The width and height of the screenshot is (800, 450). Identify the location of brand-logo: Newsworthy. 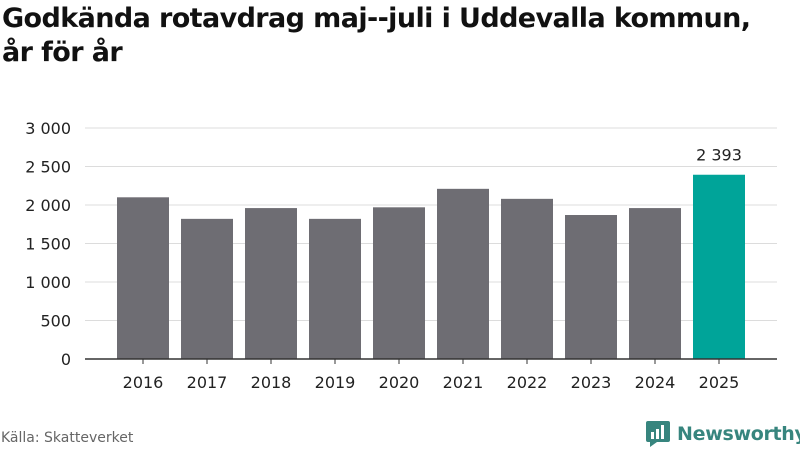
(722, 434).